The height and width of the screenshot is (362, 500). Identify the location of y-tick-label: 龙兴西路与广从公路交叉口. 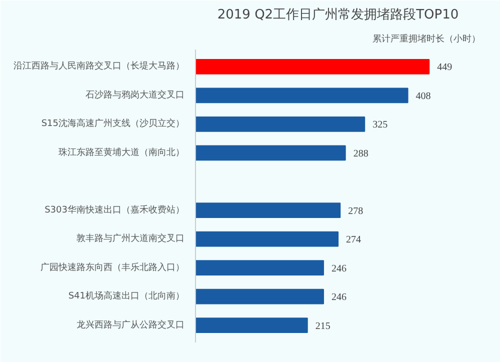
(130, 324).